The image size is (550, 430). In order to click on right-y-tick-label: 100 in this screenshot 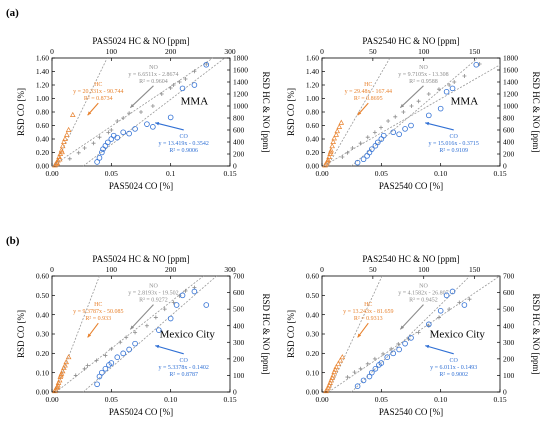, I will do `click(239, 375)`.